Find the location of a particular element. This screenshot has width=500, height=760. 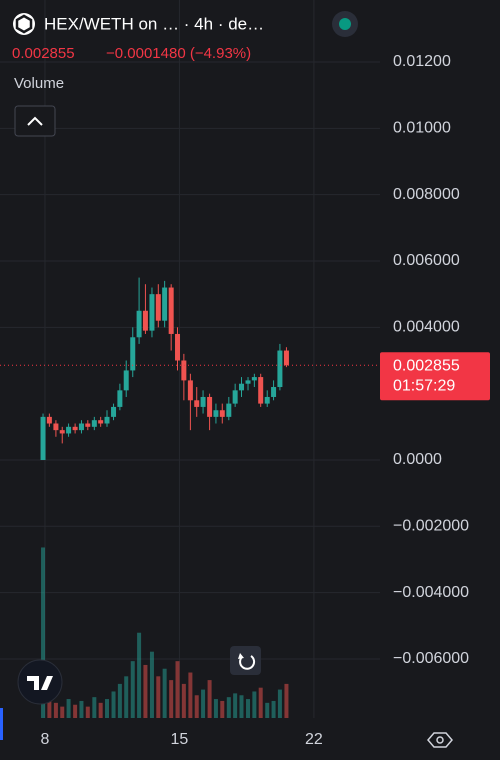

logo-icon is located at coordinates (40, 683).